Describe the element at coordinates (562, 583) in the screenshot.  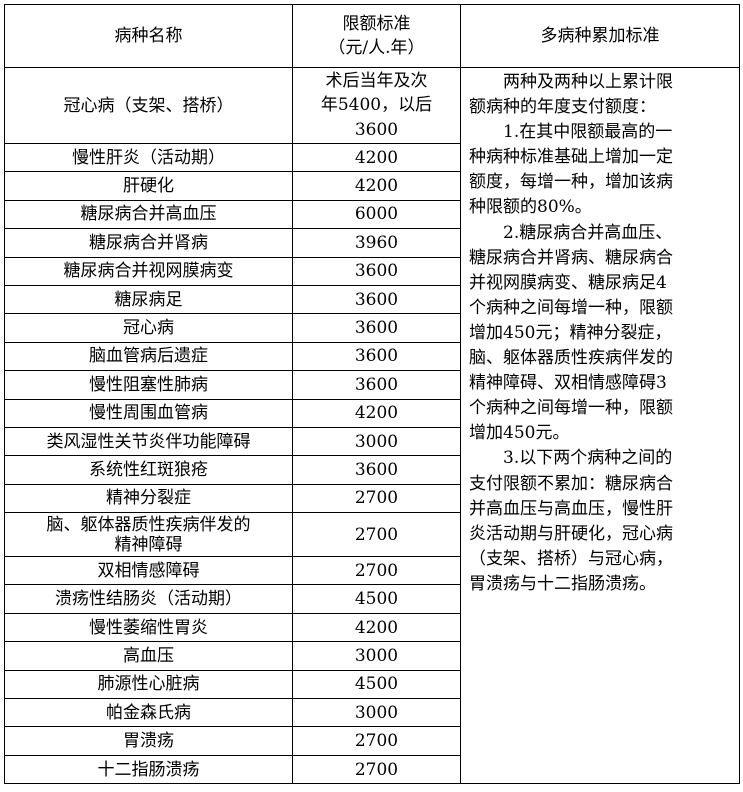
I see `cumulative-line: 胃溃疡与十二指肠溃疡。` at that location.